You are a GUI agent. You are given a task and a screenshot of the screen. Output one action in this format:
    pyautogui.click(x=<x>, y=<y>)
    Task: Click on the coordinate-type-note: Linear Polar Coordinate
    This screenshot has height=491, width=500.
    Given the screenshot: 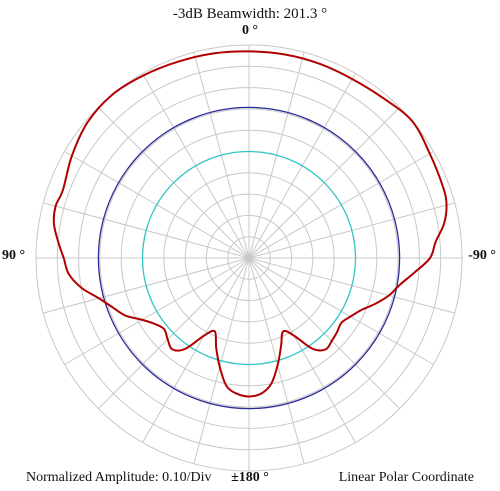 What is the action you would take?
    pyautogui.click(x=406, y=477)
    